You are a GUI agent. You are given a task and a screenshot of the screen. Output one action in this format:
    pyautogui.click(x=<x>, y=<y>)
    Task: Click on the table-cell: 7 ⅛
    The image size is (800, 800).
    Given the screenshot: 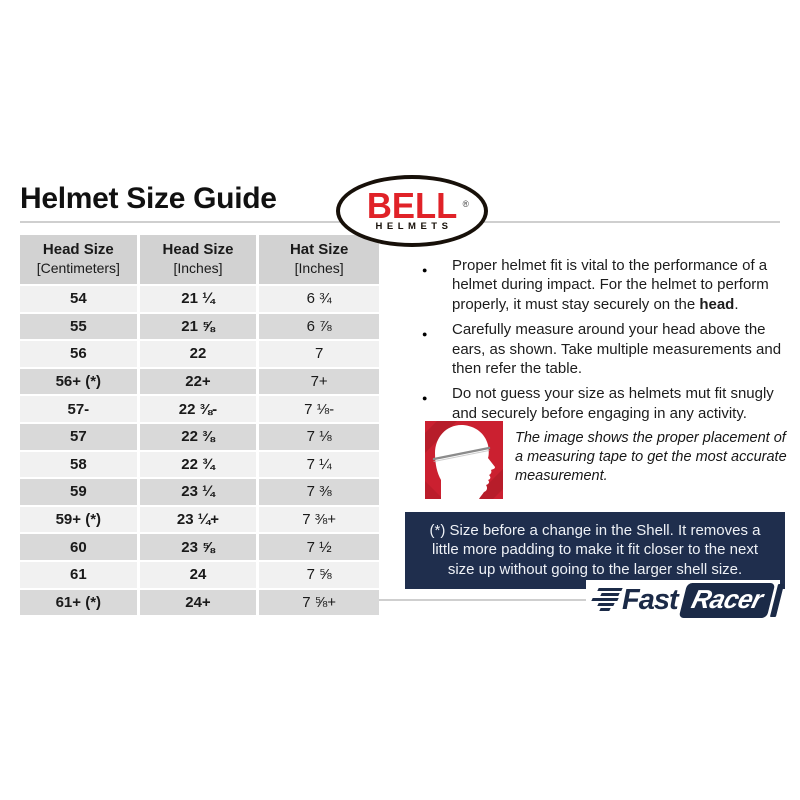 What is the action you would take?
    pyautogui.click(x=319, y=437)
    